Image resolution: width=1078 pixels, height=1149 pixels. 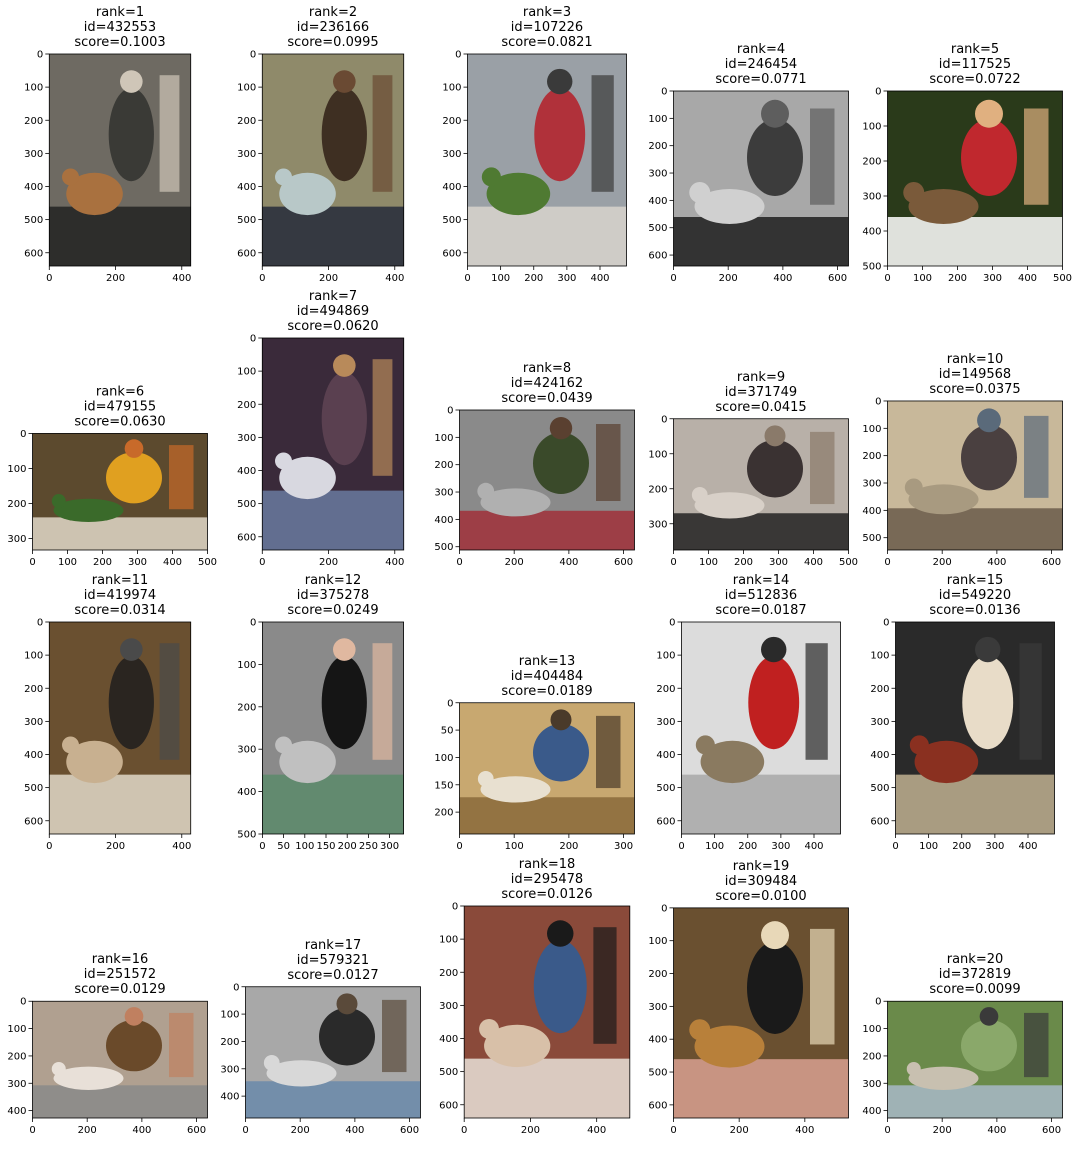 I want to click on subplot-title-id: id=432553, so click(x=120, y=27).